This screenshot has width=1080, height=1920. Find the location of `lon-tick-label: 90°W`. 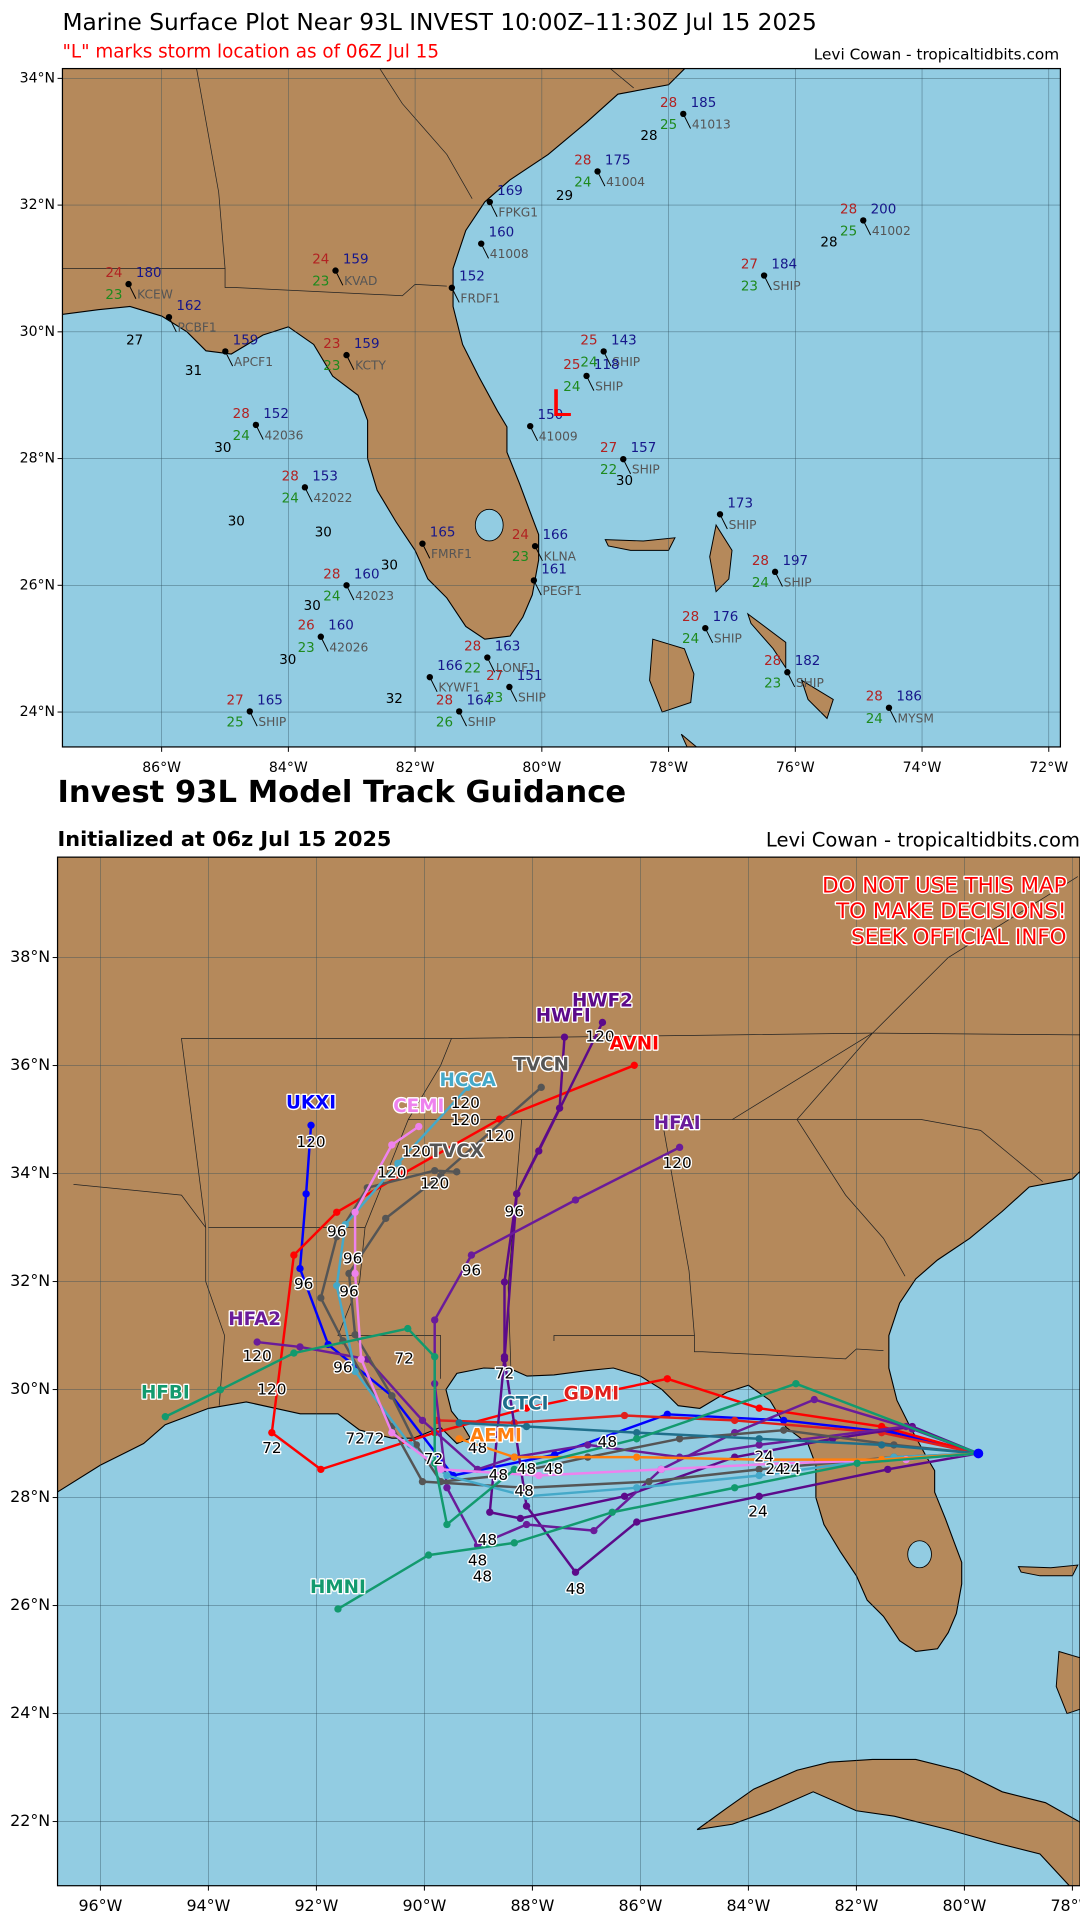

lon-tick-label: 90°W is located at coordinates (424, 1905).